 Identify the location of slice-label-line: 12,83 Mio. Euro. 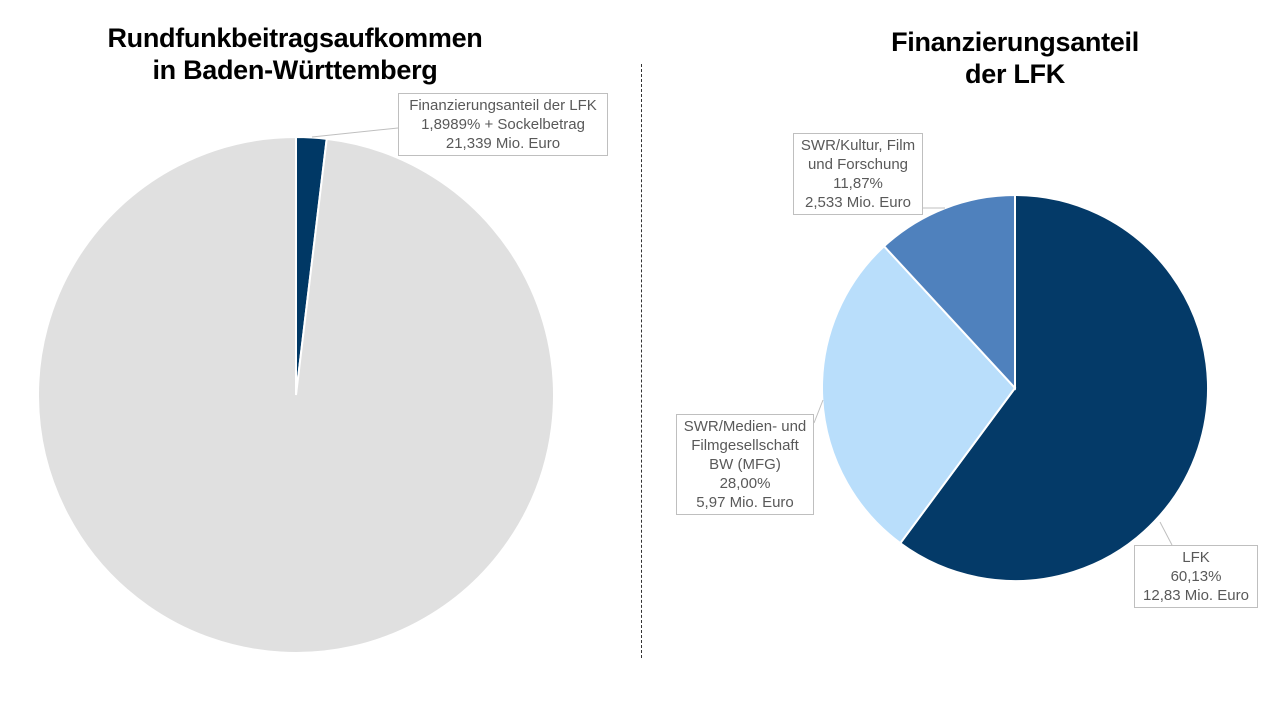
(1196, 595).